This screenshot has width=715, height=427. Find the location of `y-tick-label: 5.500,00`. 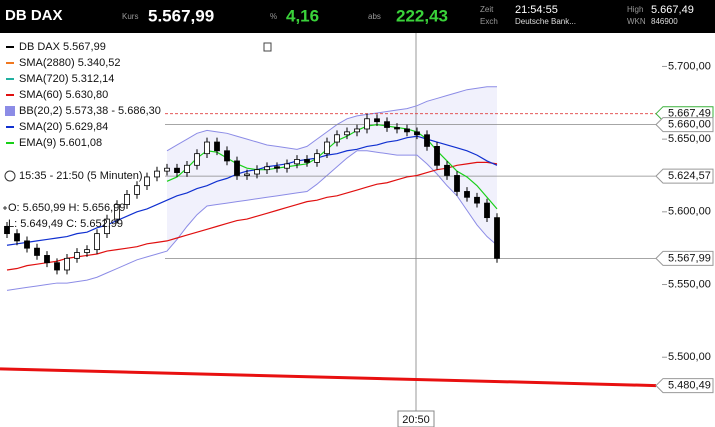

y-tick-label: 5.500,00 is located at coordinates (689, 357).